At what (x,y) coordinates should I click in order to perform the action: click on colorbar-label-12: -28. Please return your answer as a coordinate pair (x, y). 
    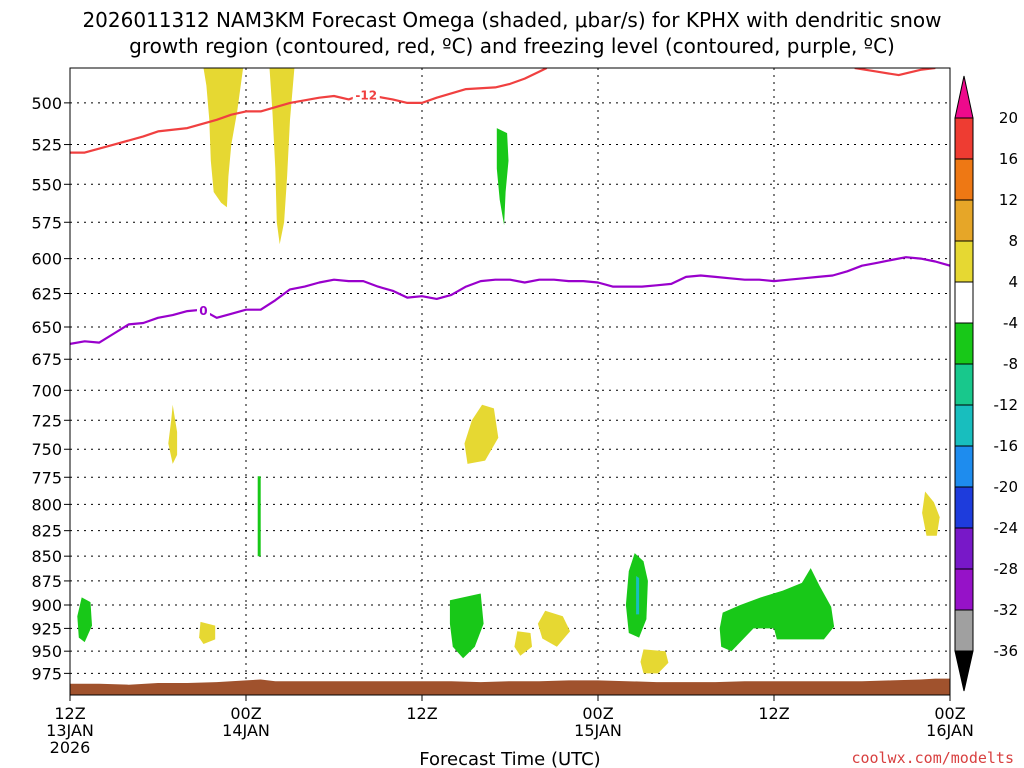
    Looking at the image, I should click on (1006, 569).